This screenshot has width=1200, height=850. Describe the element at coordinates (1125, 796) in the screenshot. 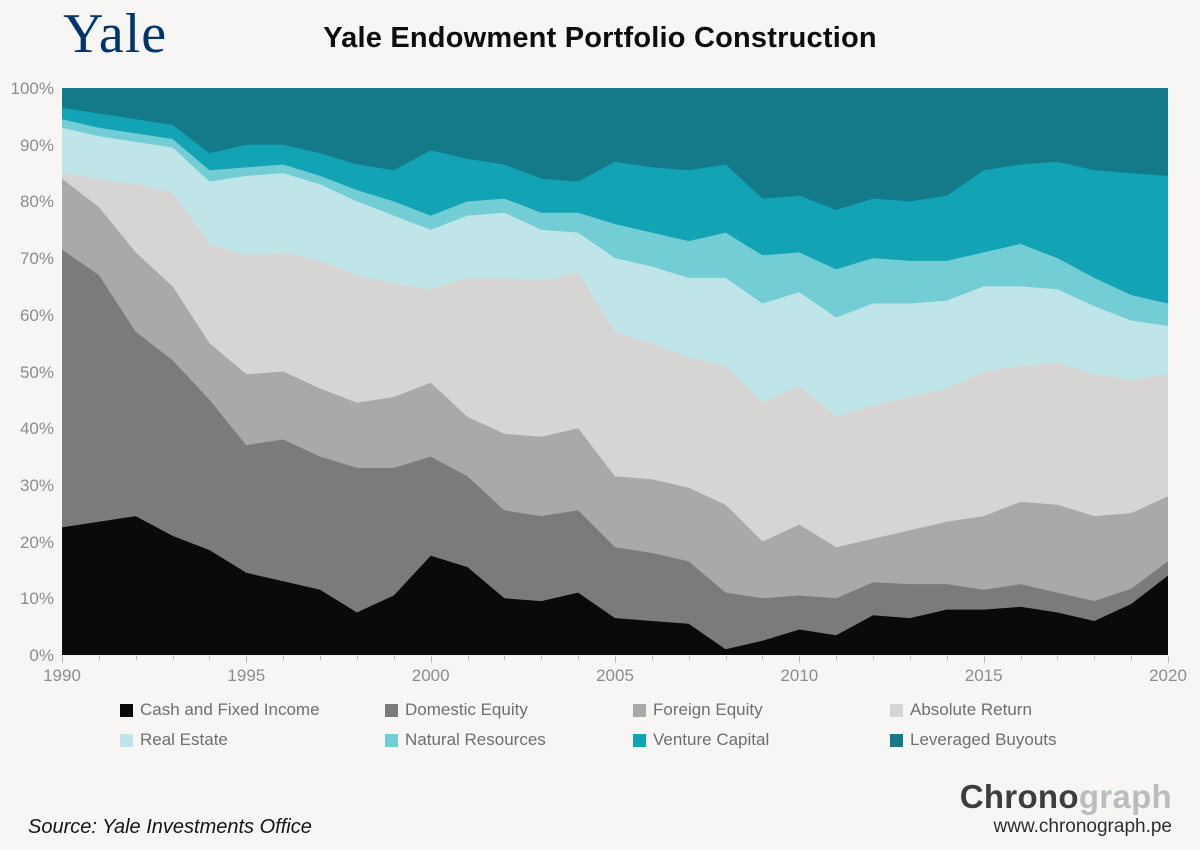

I see `brand-part2: graph` at that location.